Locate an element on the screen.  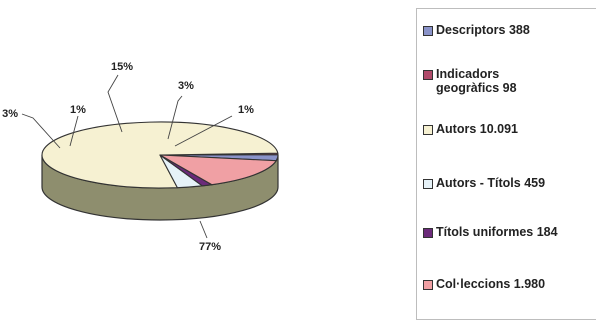
legend-item: Descriptors 388 is located at coordinates (476, 30).